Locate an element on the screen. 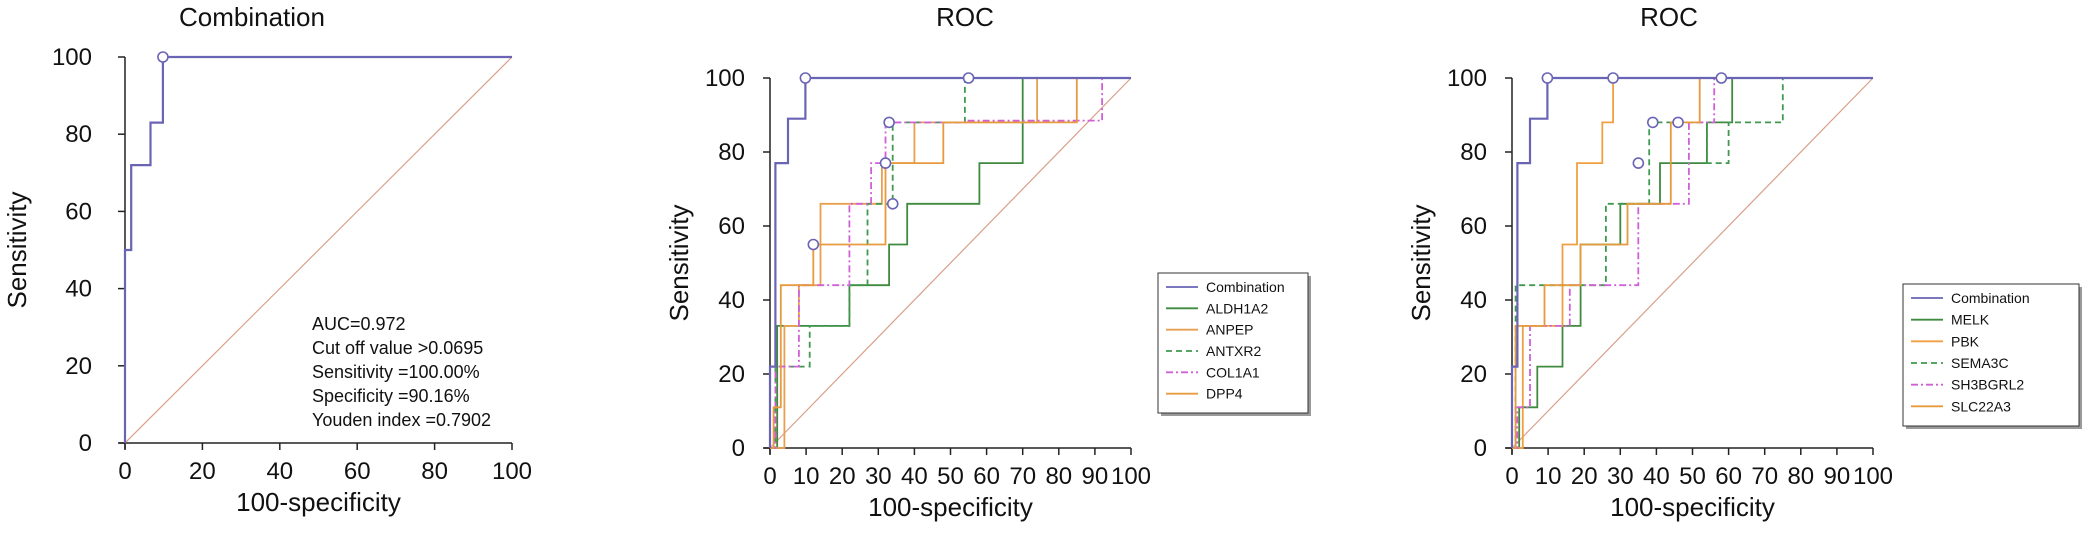  roc-curve-dpp4 is located at coordinates (950, 263).